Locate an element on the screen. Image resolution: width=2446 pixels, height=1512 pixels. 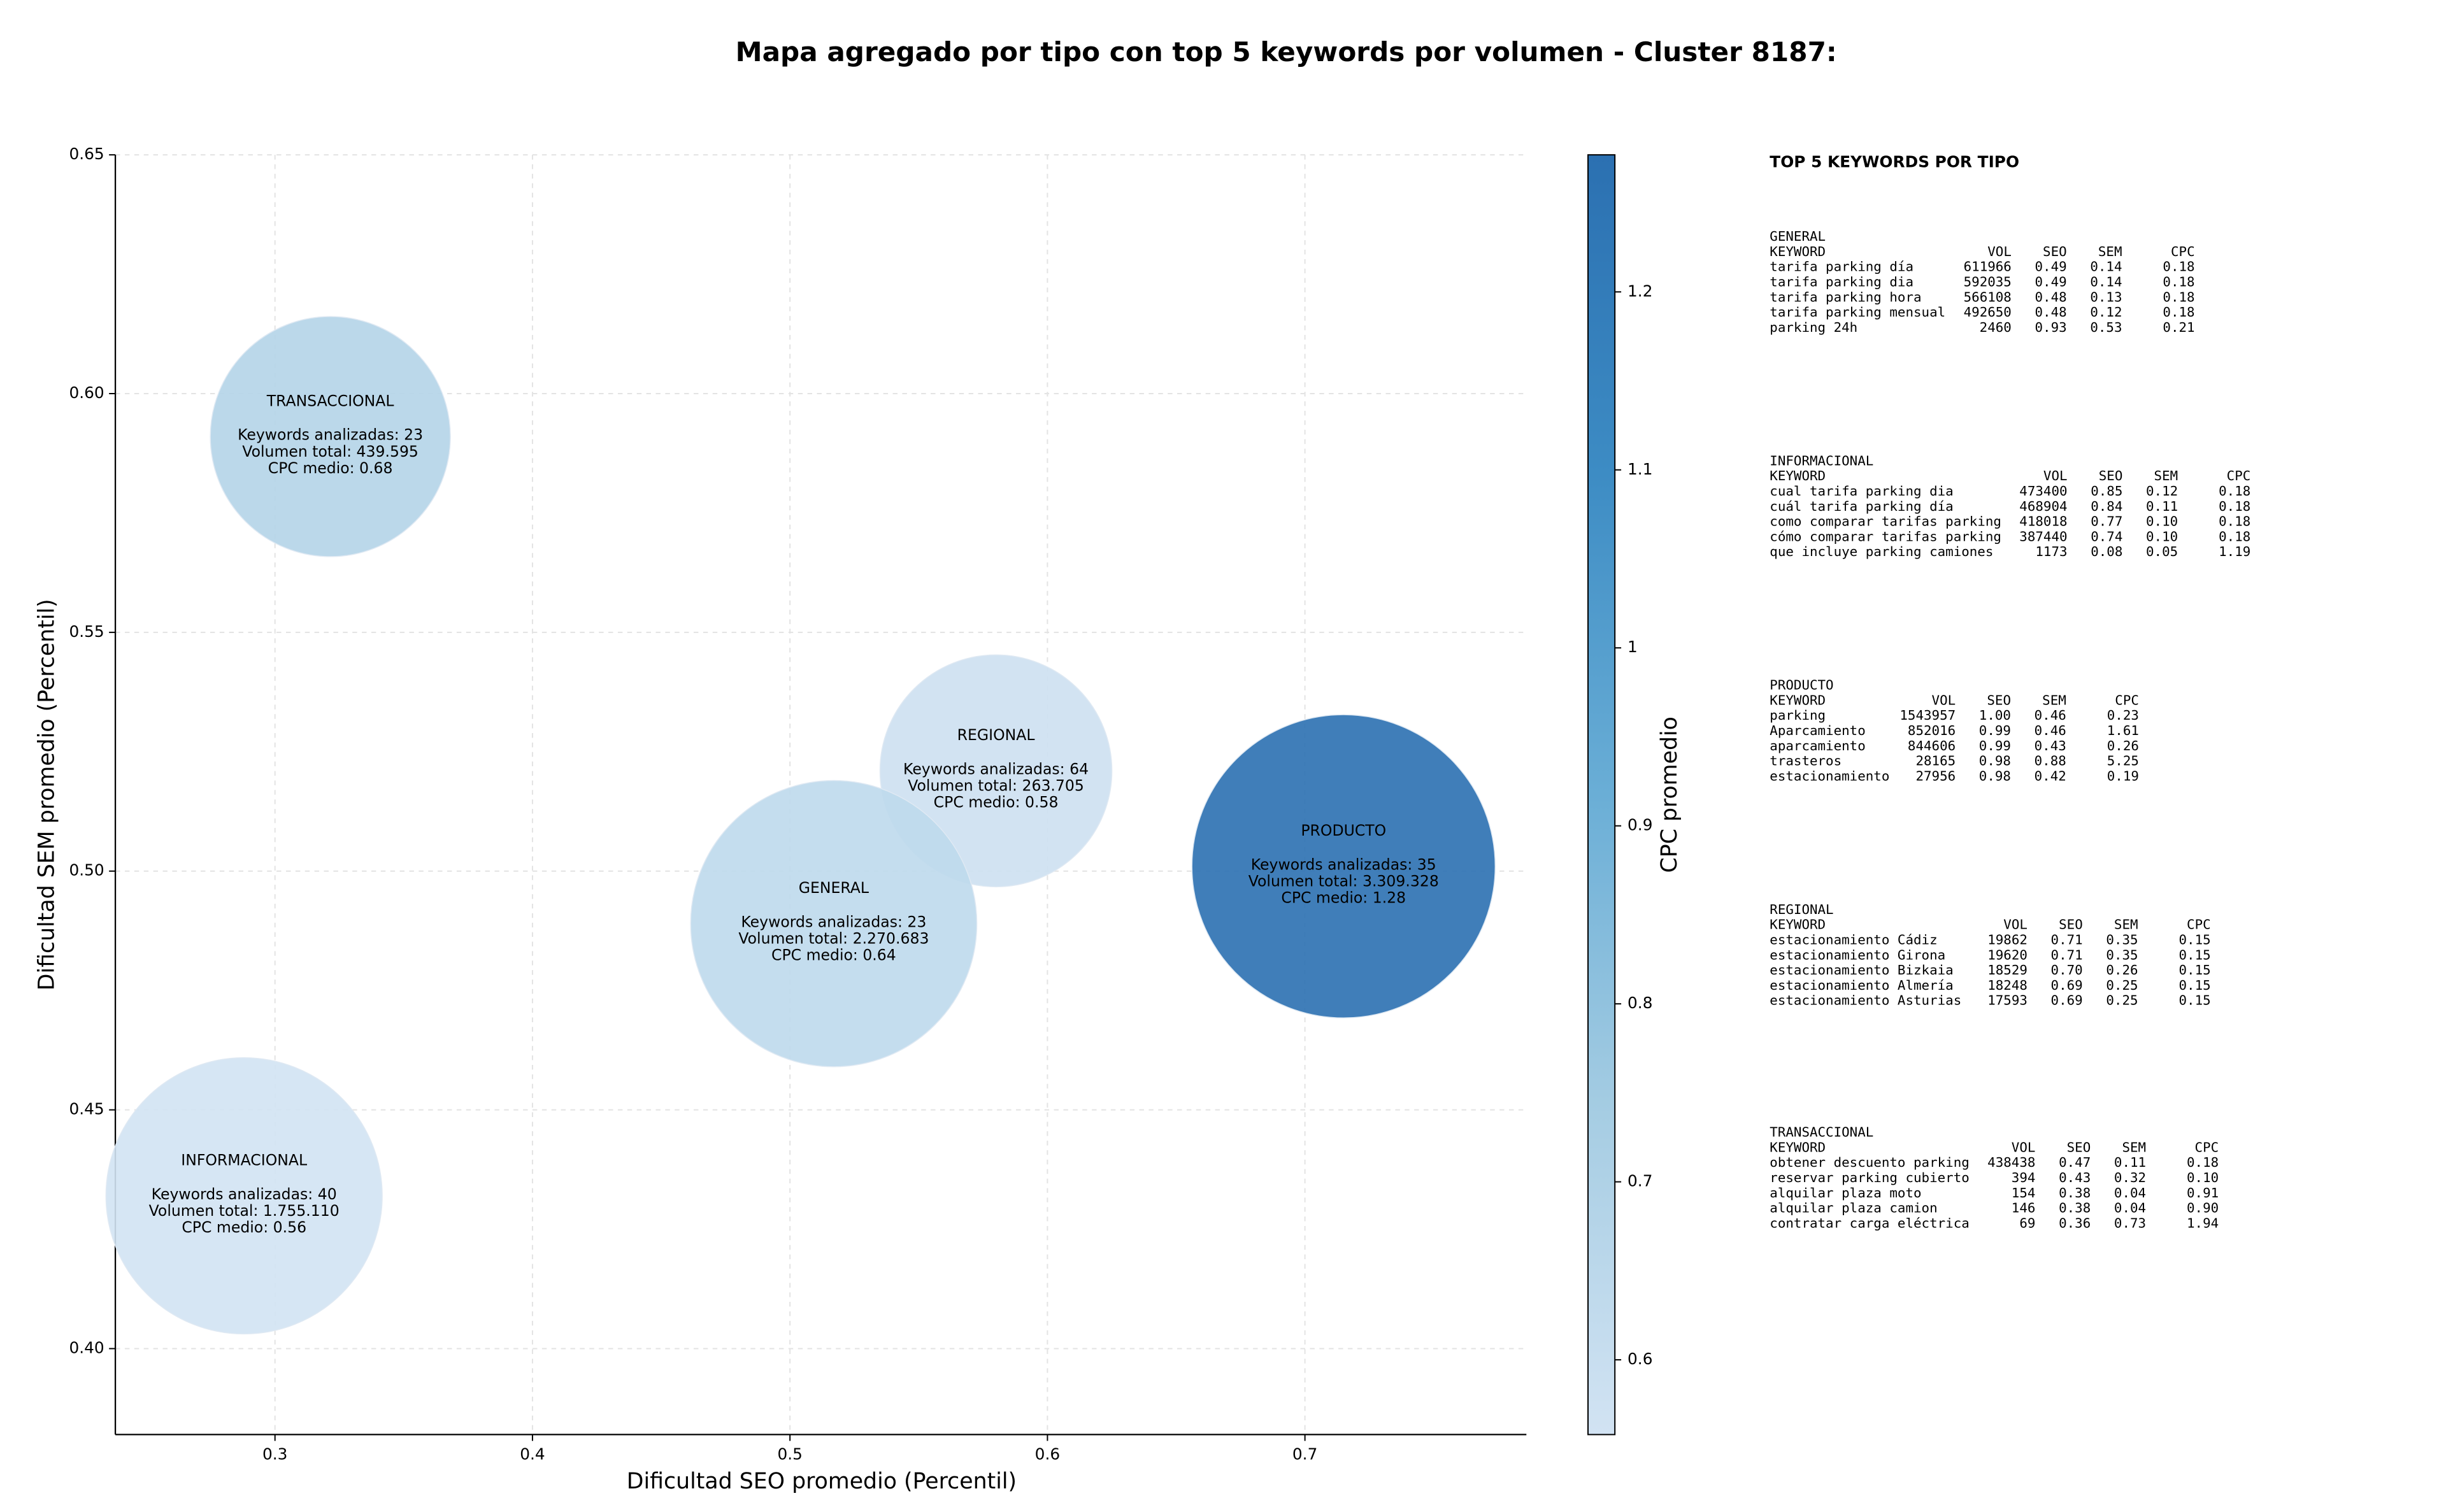
table-cell: trasteros is located at coordinates (1806, 761).